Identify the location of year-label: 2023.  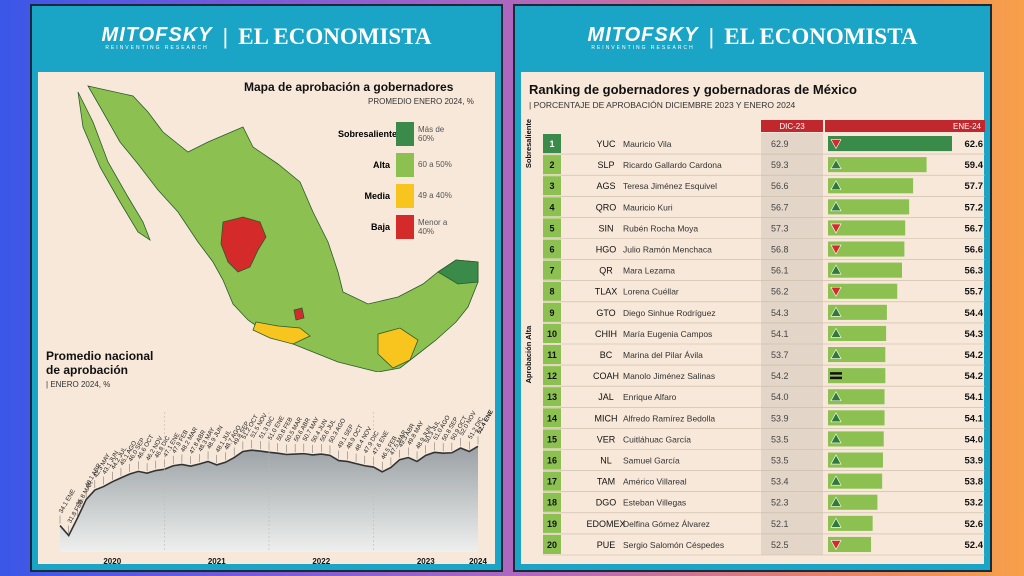
(426, 561).